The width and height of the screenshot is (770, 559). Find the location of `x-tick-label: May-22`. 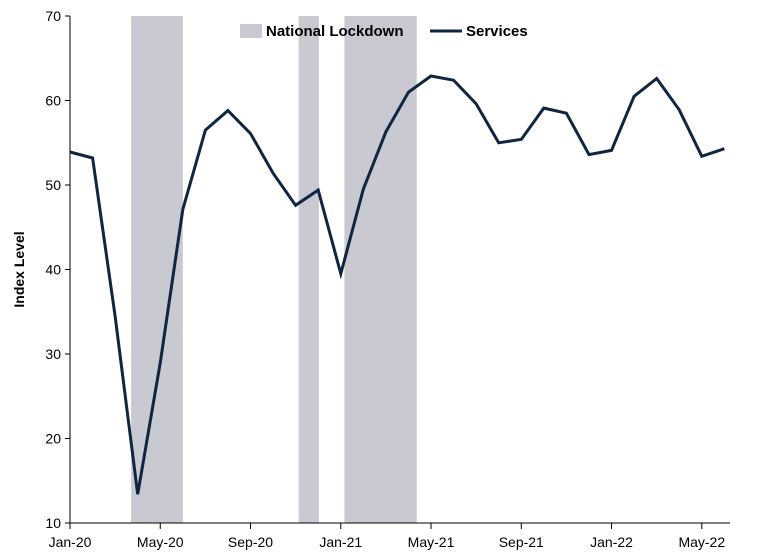

x-tick-label: May-22 is located at coordinates (701, 542).